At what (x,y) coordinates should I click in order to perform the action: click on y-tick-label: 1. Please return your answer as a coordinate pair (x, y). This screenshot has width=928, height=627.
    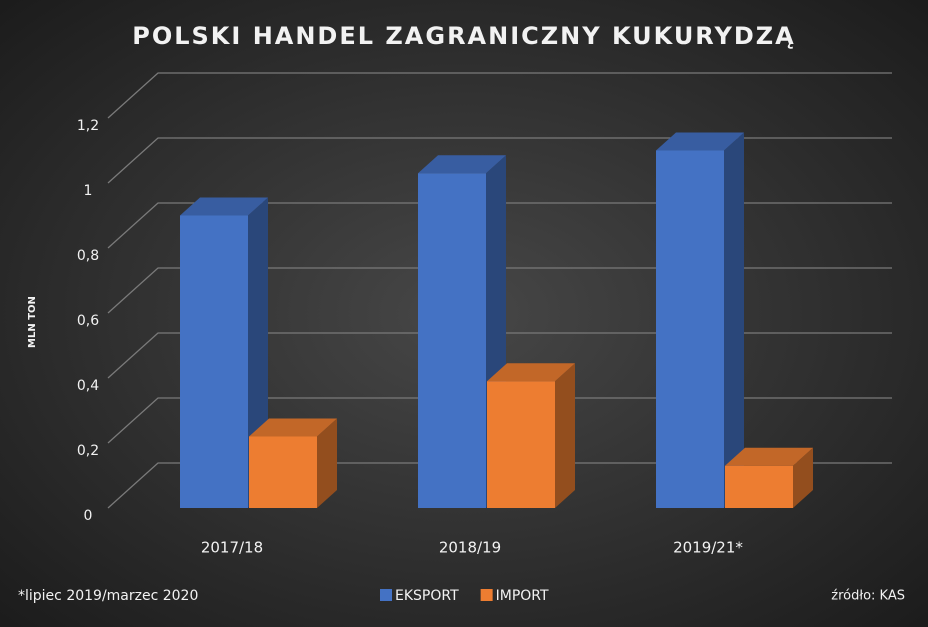
    Looking at the image, I should click on (88, 191).